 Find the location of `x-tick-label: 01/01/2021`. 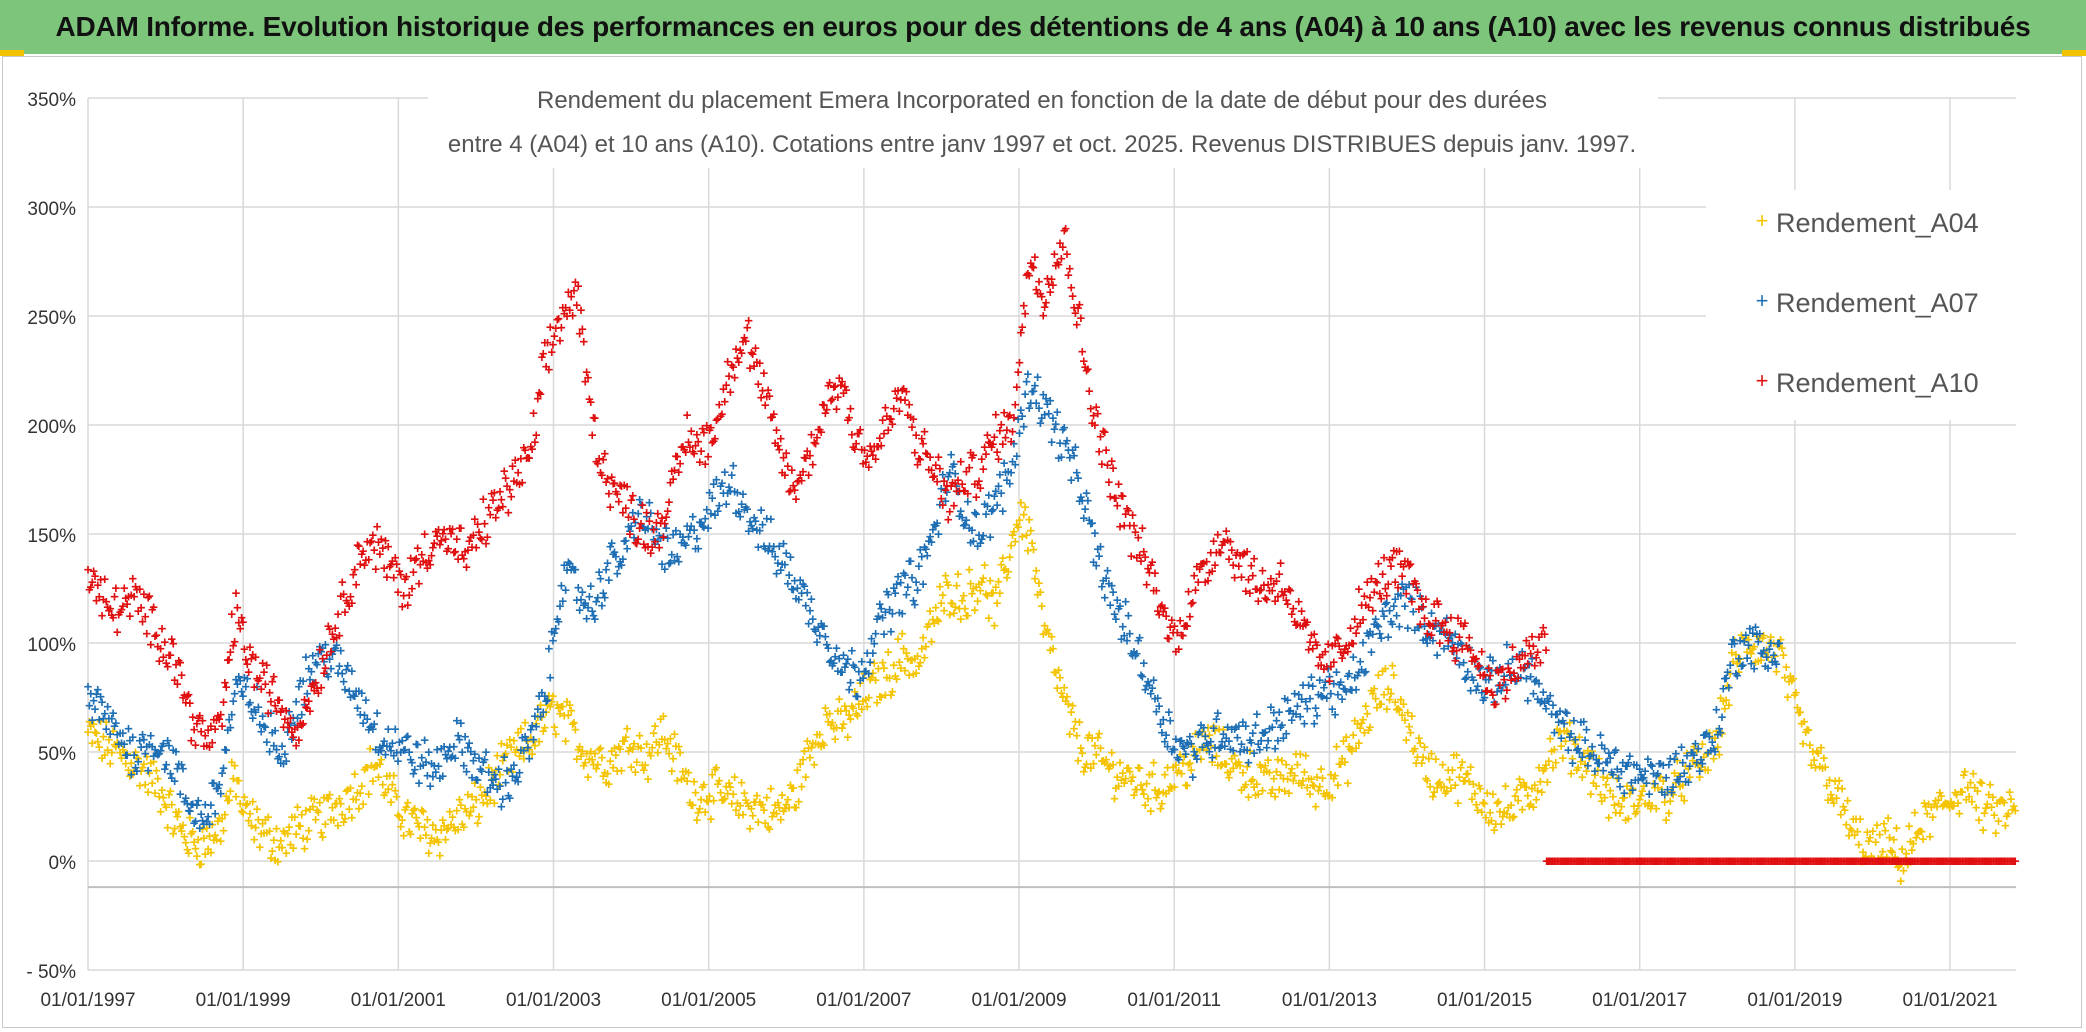

x-tick-label: 01/01/2021 is located at coordinates (1950, 1000).